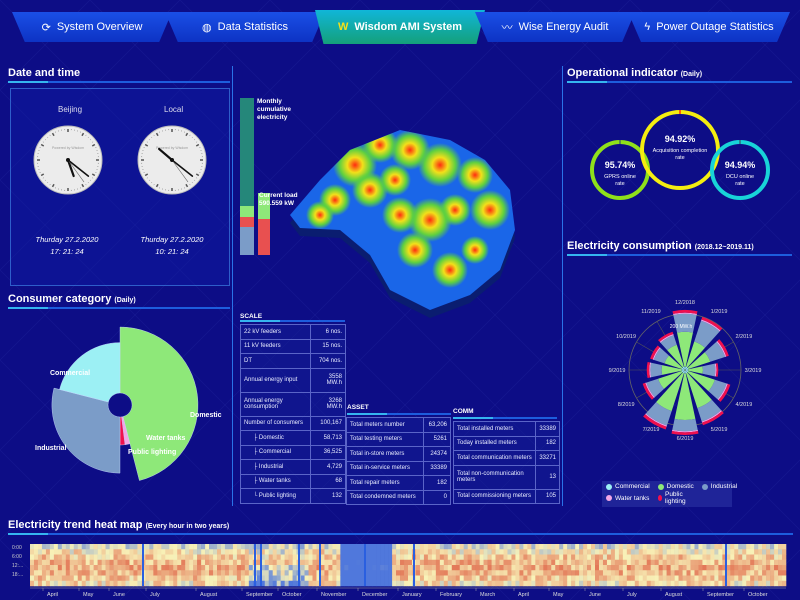 This screenshot has width=800, height=600. I want to click on legend-item: Public lighting, so click(675, 498).